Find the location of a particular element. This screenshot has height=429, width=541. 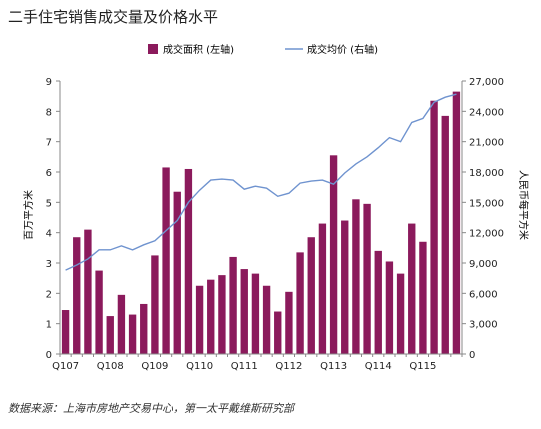

x-tick-label: Q115 is located at coordinates (422, 366).